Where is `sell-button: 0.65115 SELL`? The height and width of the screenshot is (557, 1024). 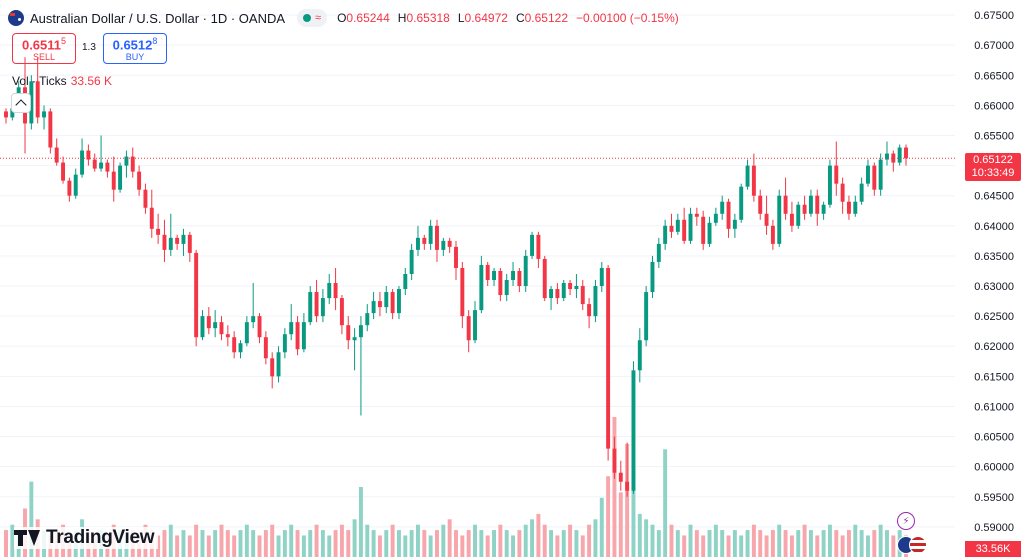
sell-button: 0.65115 SELL is located at coordinates (44, 48).